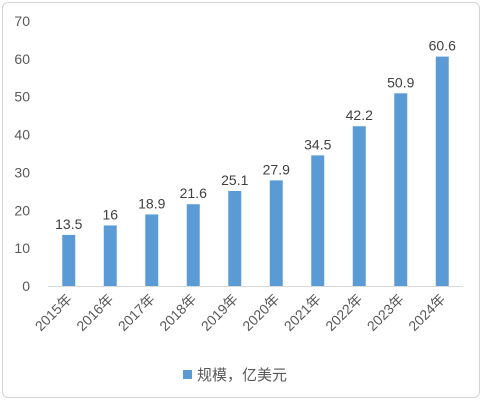 This screenshot has width=484, height=402. Describe the element at coordinates (22, 97) in the screenshot. I see `y-tick-label: 50` at that location.